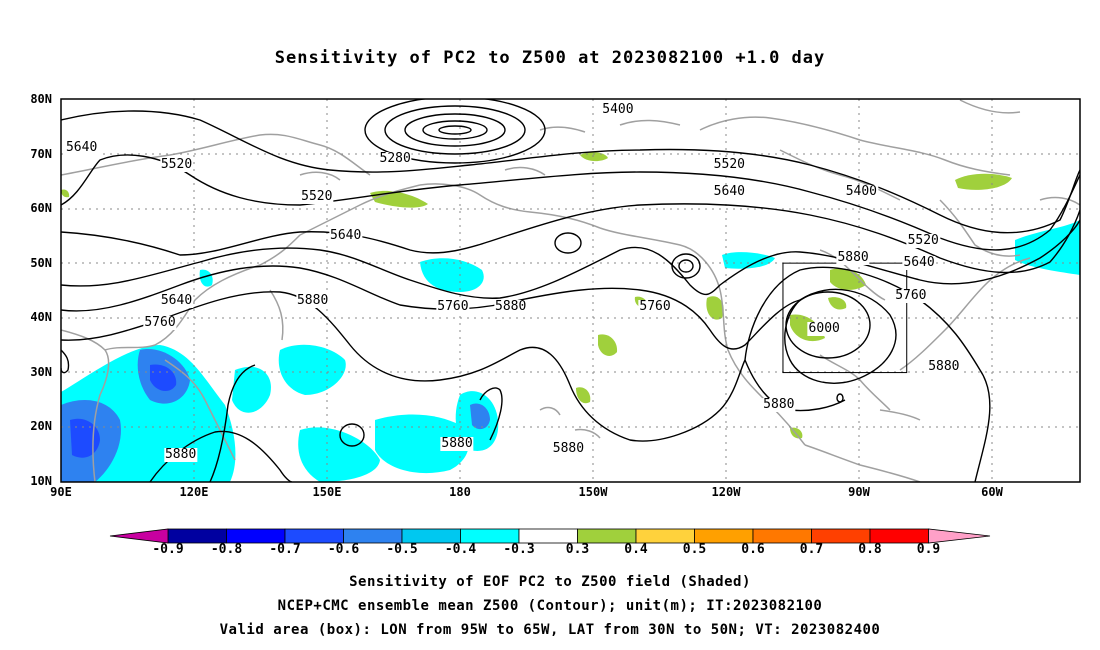  I want to click on colorbar-label: 0.7, so click(811, 549).